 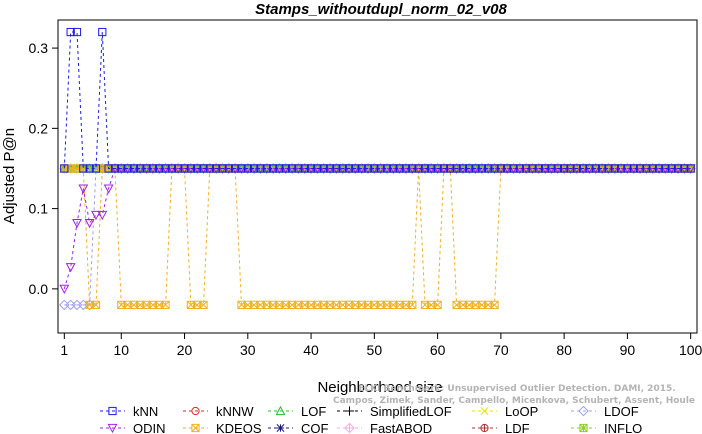 What do you see at coordinates (39, 128) in the screenshot?
I see `y-tick-label: 0.2` at bounding box center [39, 128].